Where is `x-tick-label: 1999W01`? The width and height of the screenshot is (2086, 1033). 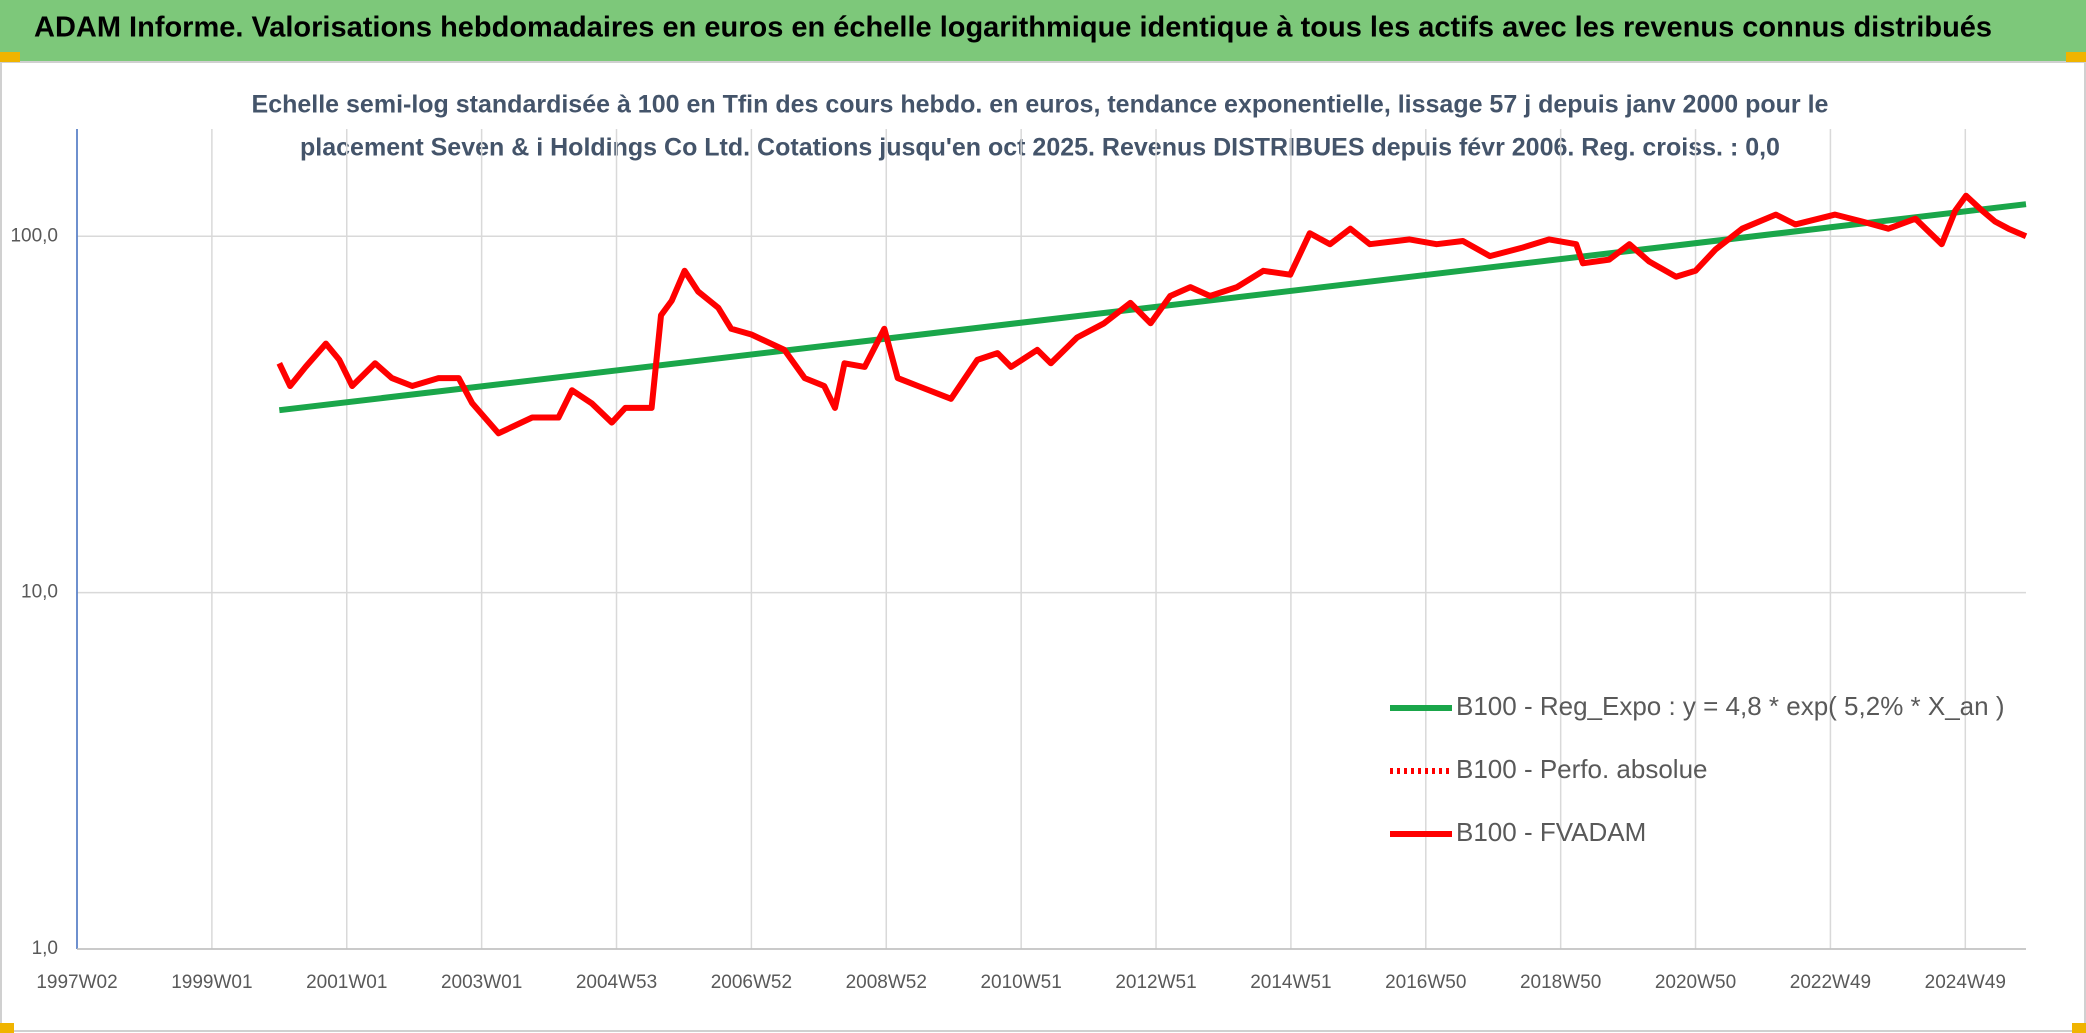 x-tick-label: 1999W01 is located at coordinates (211, 982).